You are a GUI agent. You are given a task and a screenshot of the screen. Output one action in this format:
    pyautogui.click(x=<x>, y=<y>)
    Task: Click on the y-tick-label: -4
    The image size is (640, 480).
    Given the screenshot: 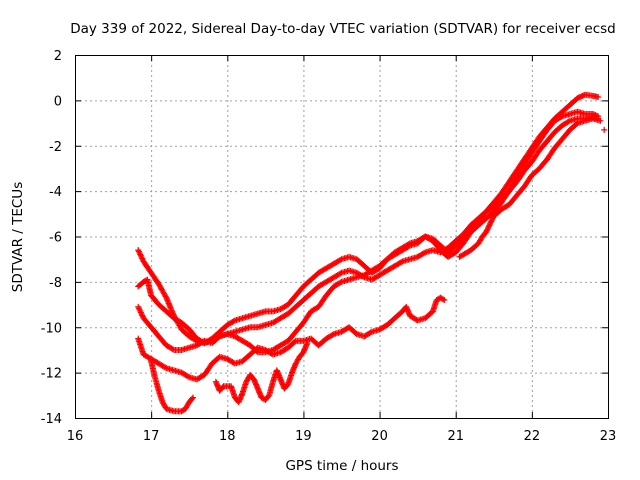 What is the action you would take?
    pyautogui.click(x=55, y=192)
    